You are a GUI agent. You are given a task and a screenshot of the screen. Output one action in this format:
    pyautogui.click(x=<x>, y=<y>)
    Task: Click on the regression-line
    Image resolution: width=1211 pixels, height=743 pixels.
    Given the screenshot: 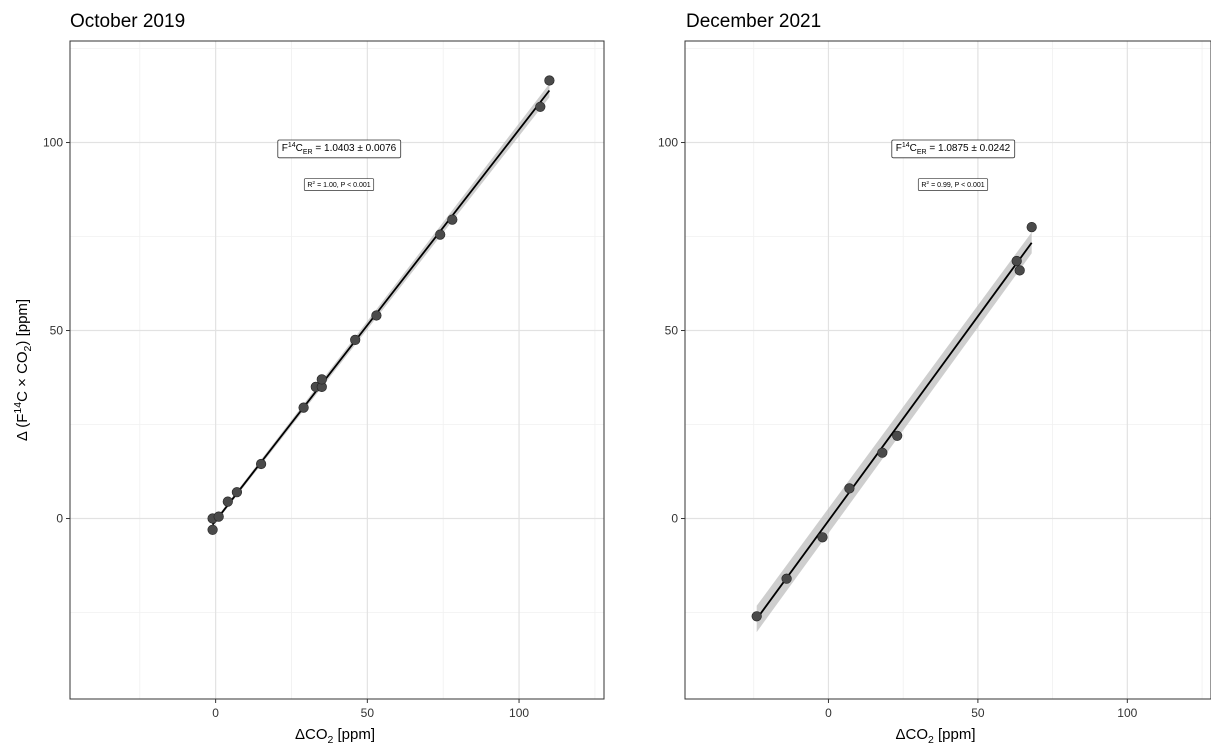 What is the action you would take?
    pyautogui.click(x=894, y=431)
    